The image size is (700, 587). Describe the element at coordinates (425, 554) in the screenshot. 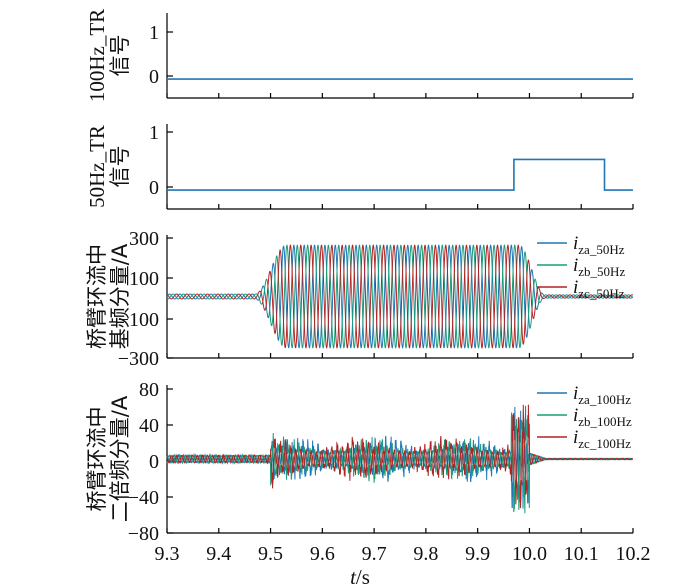

I see `x-tick-label: 9.8` at that location.